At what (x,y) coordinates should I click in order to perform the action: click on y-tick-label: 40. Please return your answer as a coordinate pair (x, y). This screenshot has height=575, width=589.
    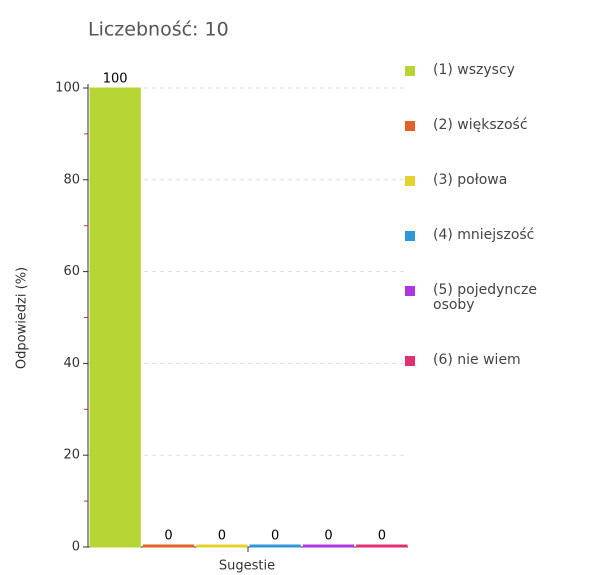
    Looking at the image, I should click on (71, 363).